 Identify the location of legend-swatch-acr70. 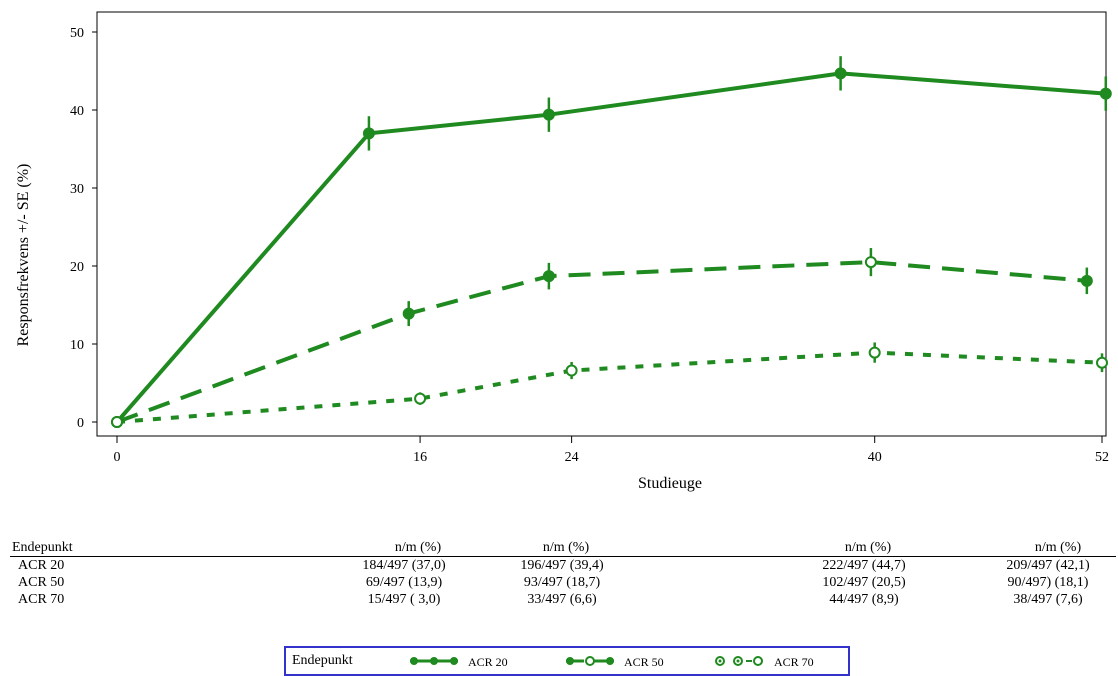
(739, 661).